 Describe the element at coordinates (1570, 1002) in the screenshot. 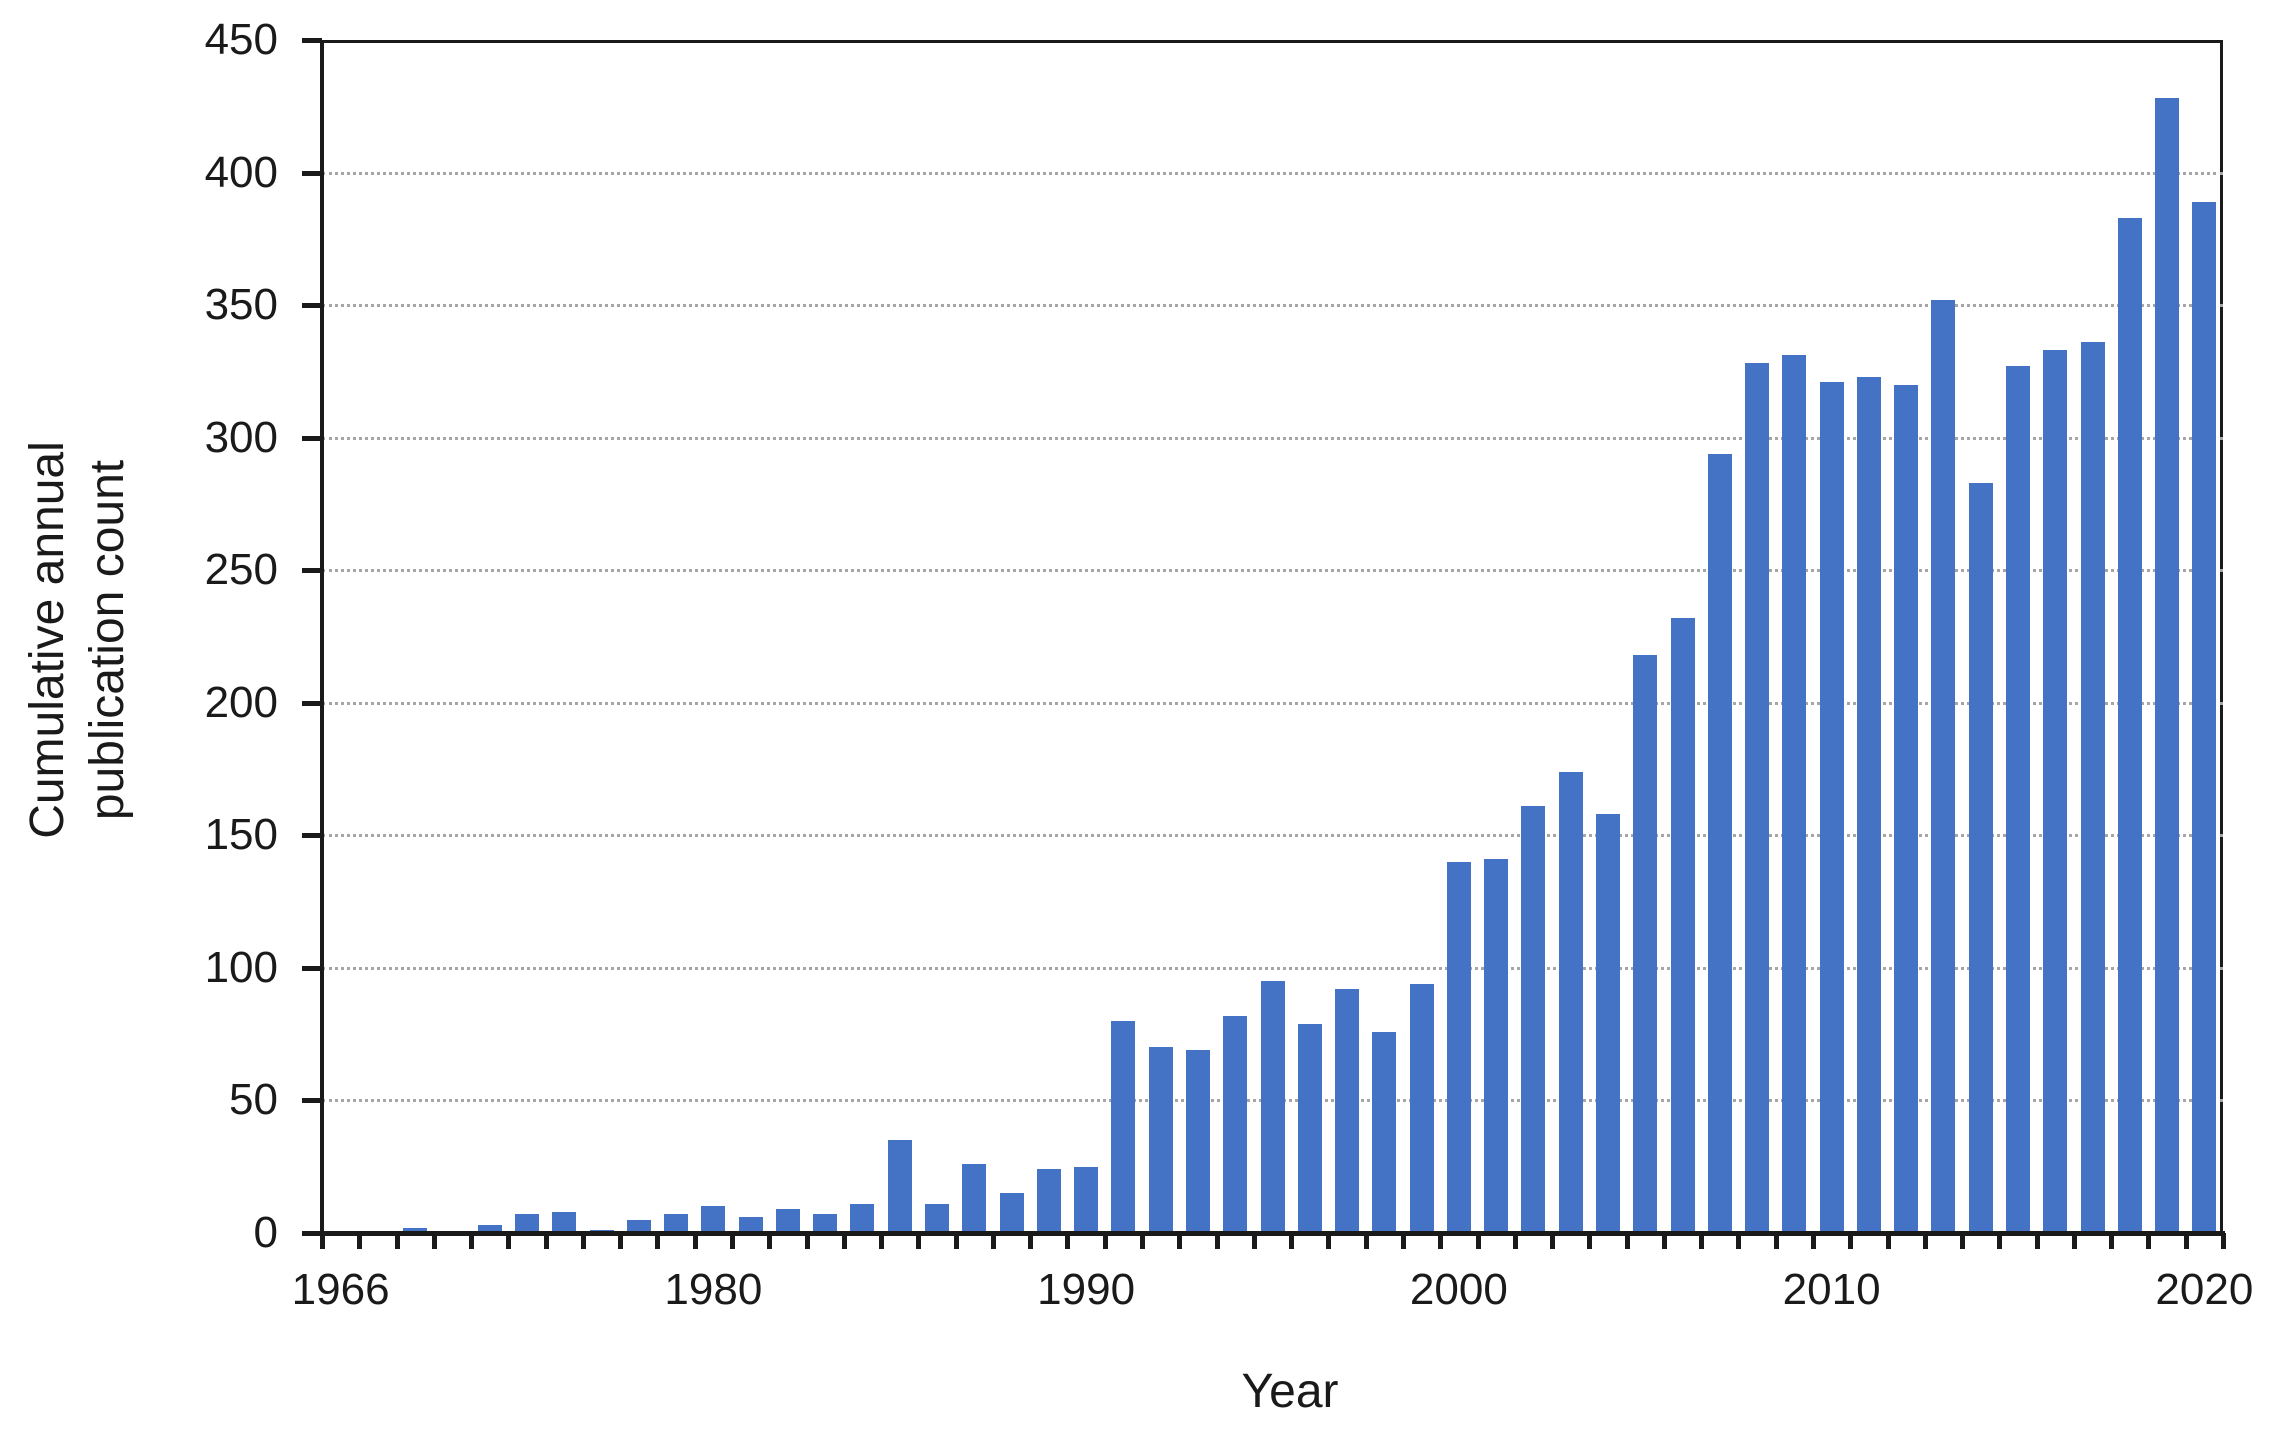

I see `bar-2003` at that location.